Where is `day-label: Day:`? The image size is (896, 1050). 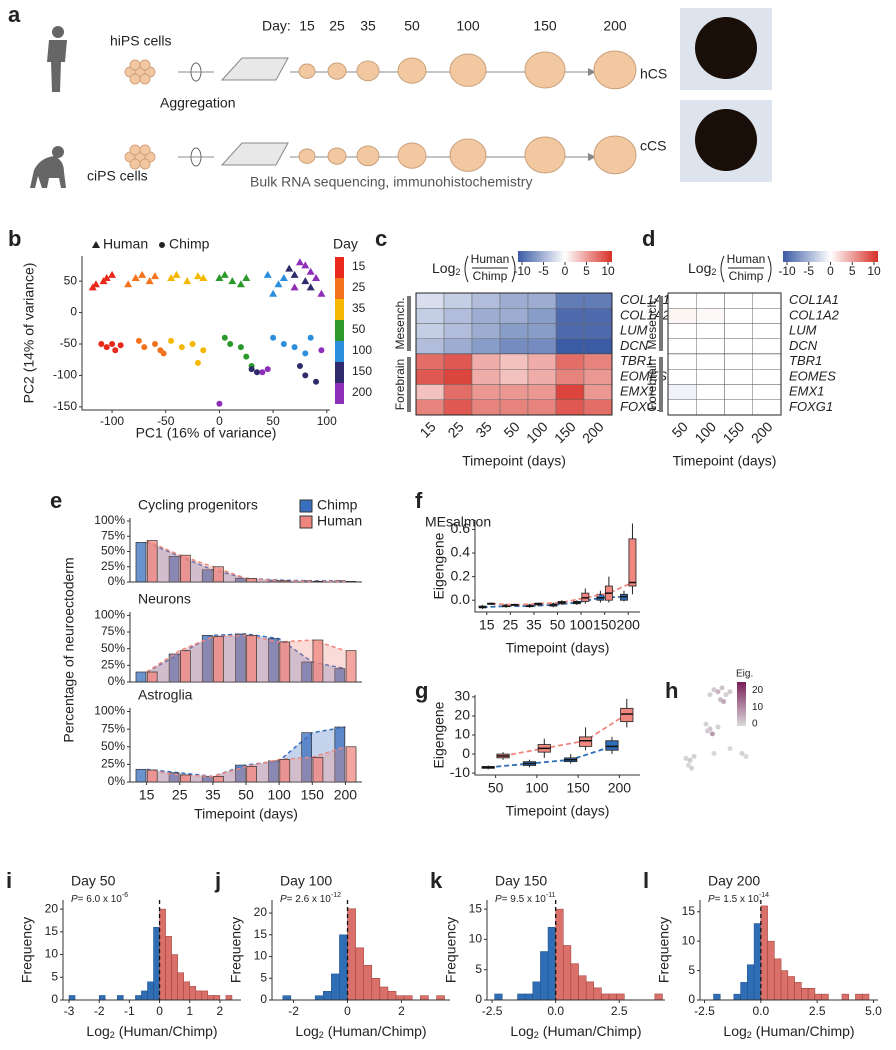 day-label: Day: is located at coordinates (276, 26).